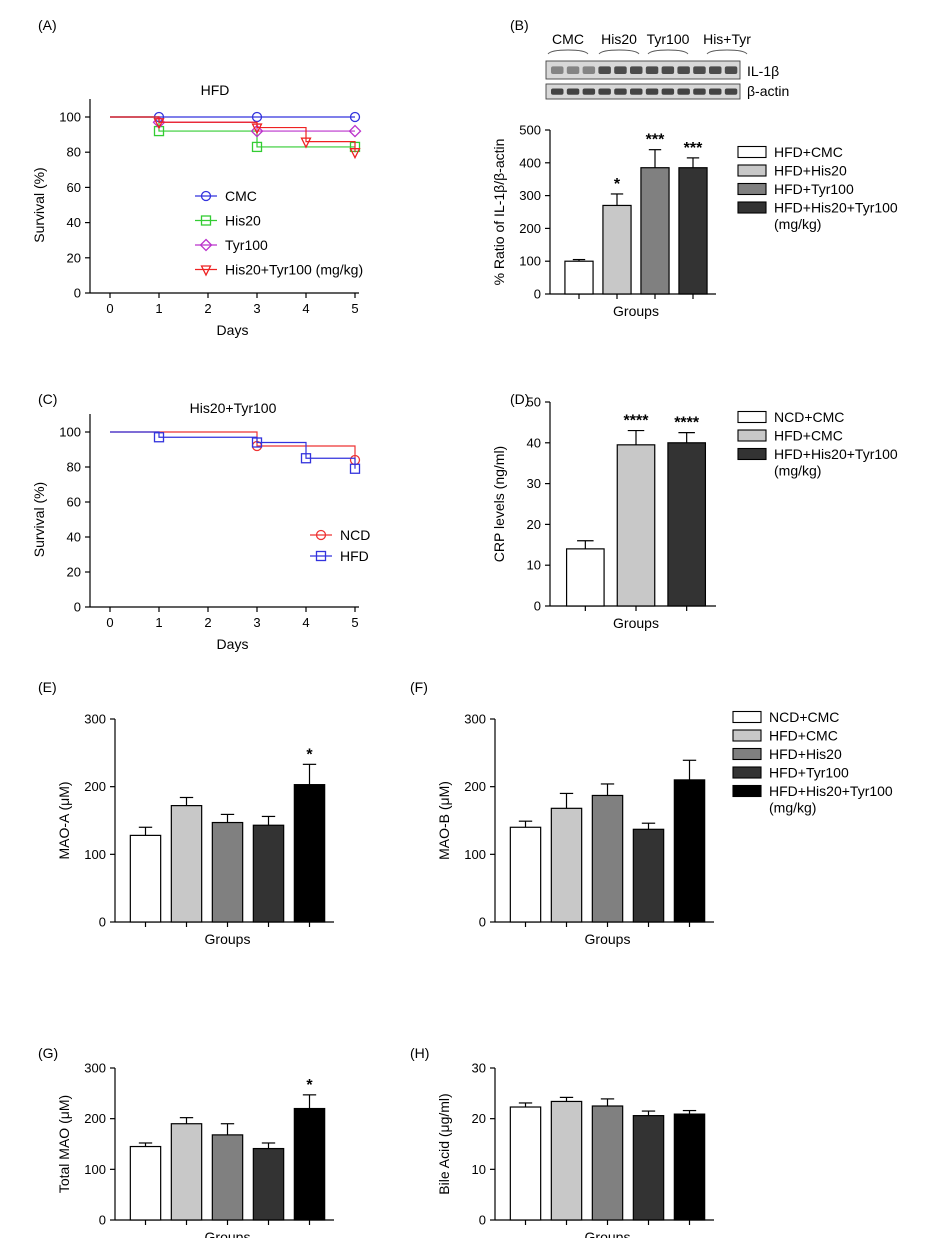 The height and width of the screenshot is (1238, 940). What do you see at coordinates (562, 1141) in the screenshot?
I see `panel-H: 0 10 20 30 Groups Bile Acid (μg/ml) (H)` at bounding box center [562, 1141].